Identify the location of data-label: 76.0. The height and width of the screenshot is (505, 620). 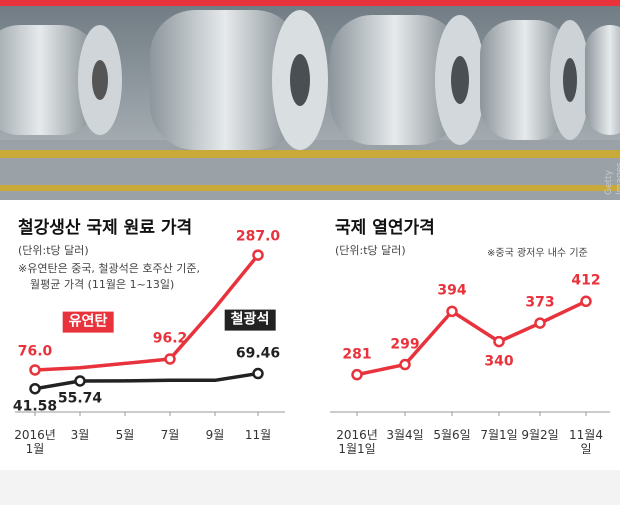
(35, 351).